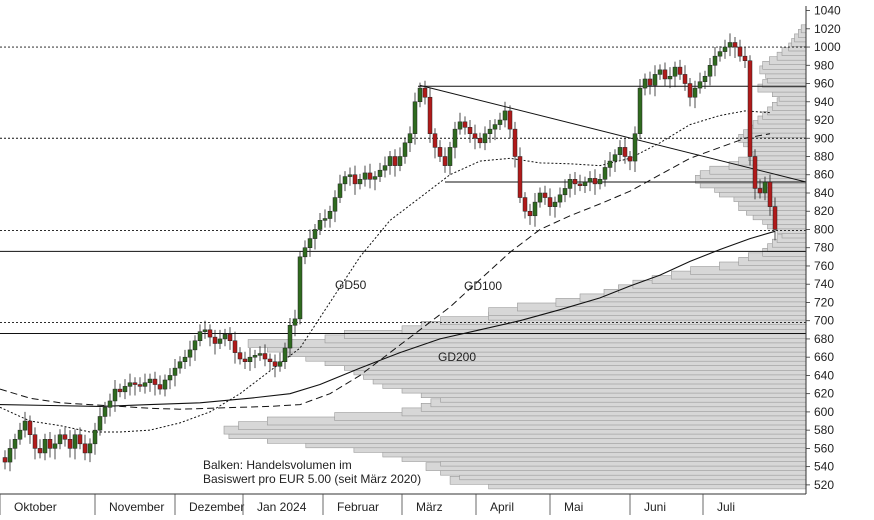 The width and height of the screenshot is (874, 520). What do you see at coordinates (655, 507) in the screenshot?
I see `x-tick-label: Juni` at bounding box center [655, 507].